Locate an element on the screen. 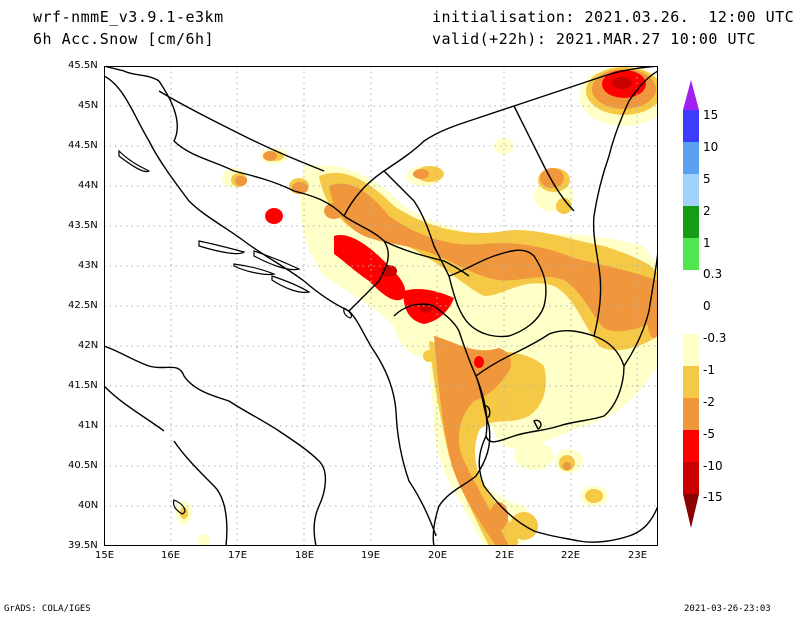 The height and width of the screenshot is (618, 800). lat-tick-45.5N: 45.5N is located at coordinates (83, 65).